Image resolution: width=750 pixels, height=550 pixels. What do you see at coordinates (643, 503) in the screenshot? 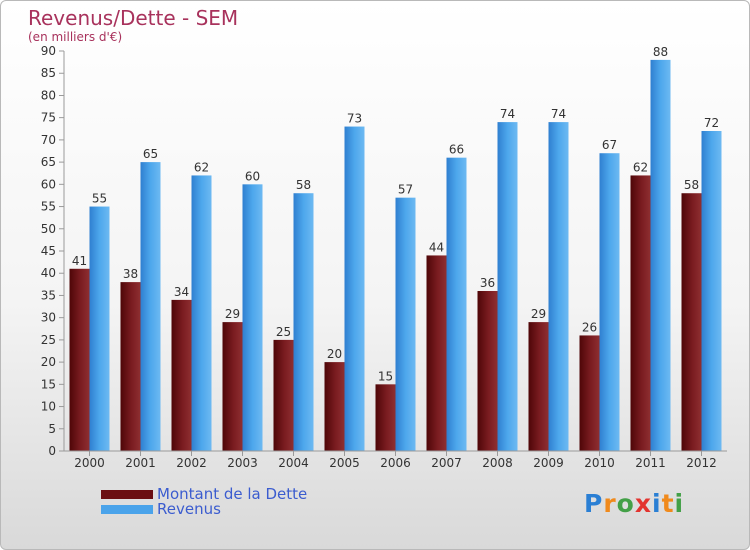
I see `logo-letter: x` at bounding box center [643, 503].